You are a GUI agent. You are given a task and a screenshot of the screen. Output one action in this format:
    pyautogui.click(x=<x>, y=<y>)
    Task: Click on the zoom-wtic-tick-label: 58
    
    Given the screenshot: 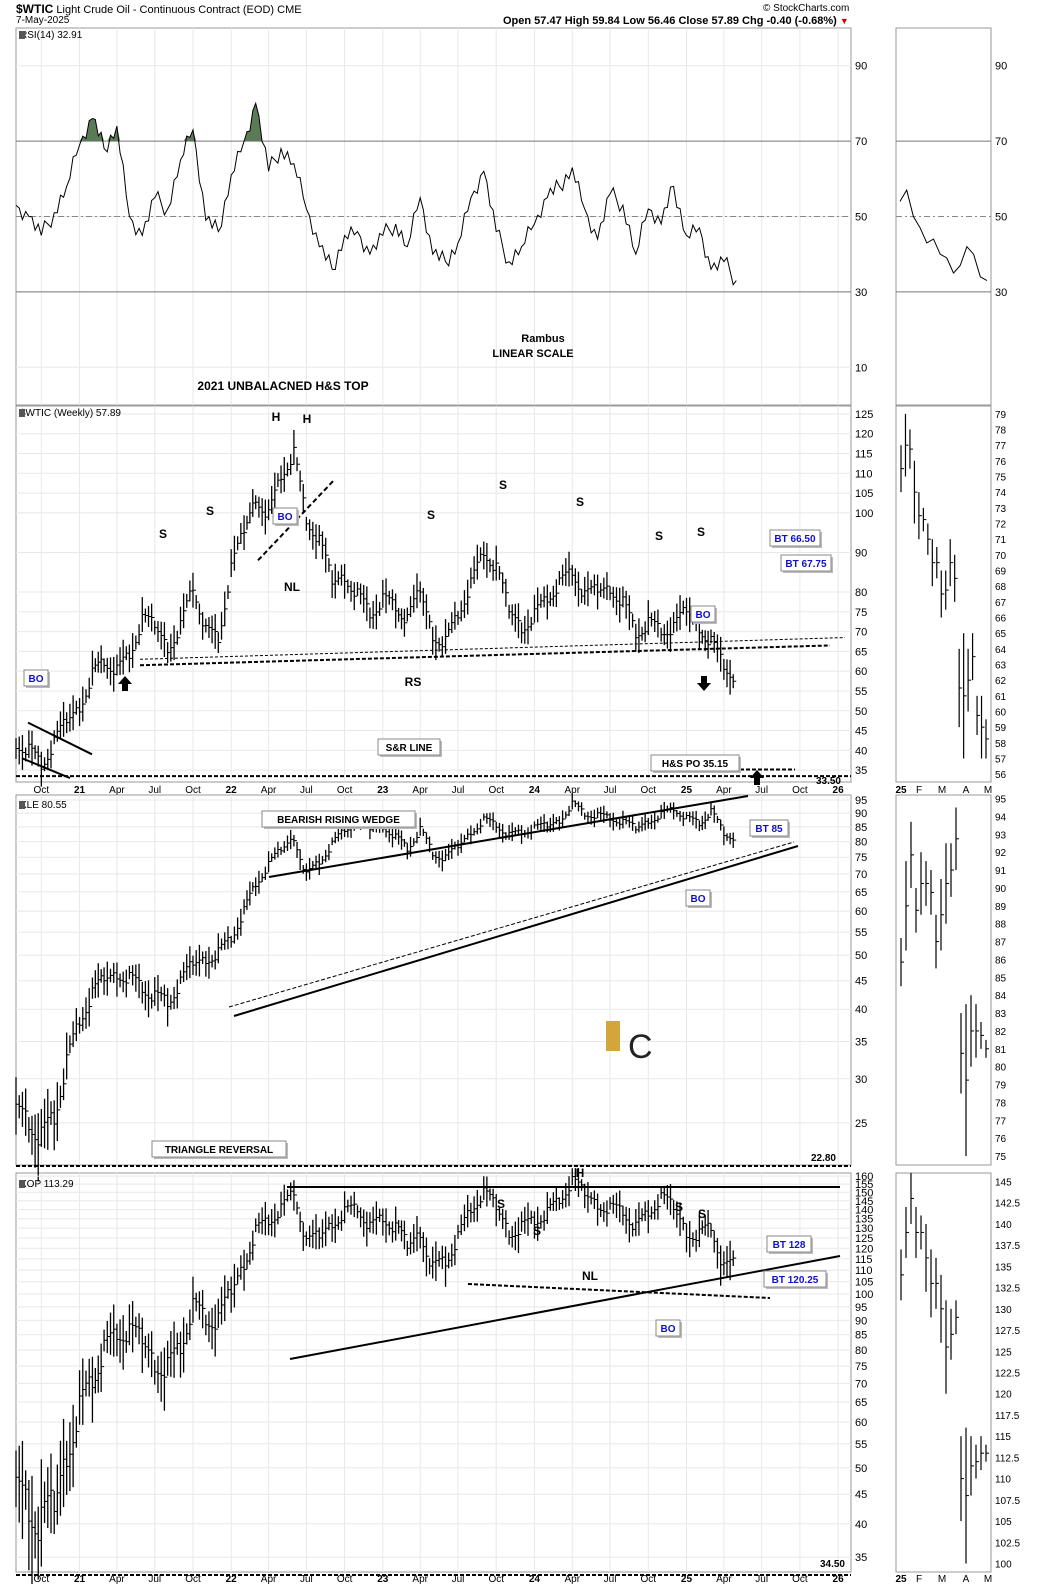 What is the action you would take?
    pyautogui.click(x=1001, y=744)
    